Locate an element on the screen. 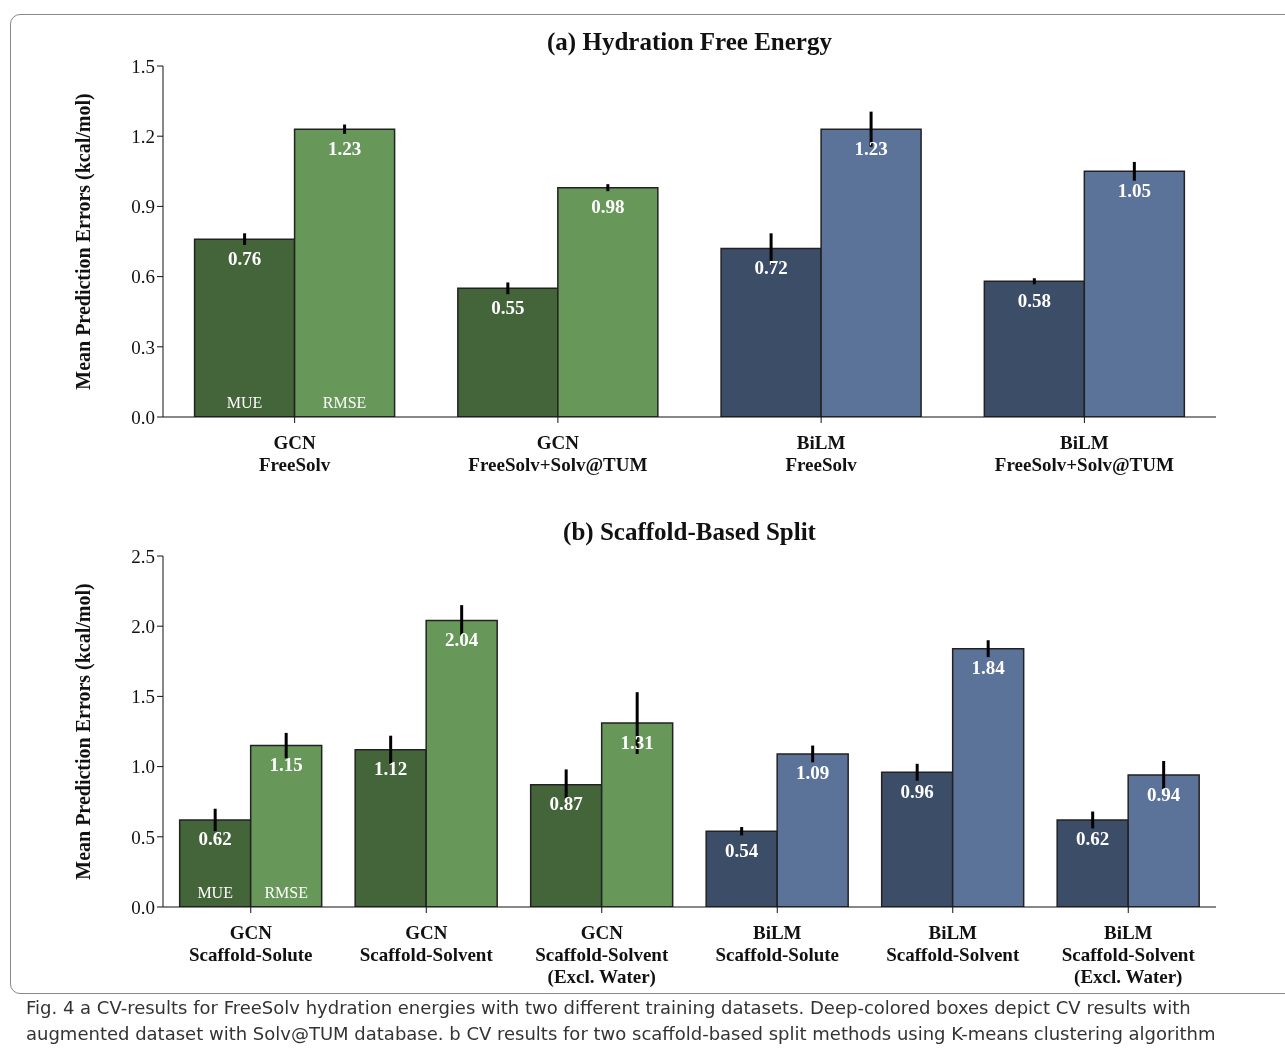 This screenshot has width=1285, height=1052. chart-title: (b) Scaffold-Based Split is located at coordinates (689, 532).